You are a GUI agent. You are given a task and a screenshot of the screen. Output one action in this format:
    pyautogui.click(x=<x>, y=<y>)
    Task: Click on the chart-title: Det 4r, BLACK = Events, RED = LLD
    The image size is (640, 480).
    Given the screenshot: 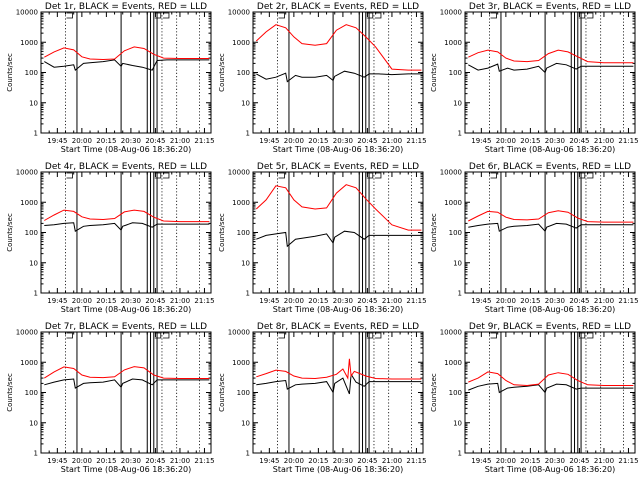 What is the action you would take?
    pyautogui.click(x=126, y=167)
    